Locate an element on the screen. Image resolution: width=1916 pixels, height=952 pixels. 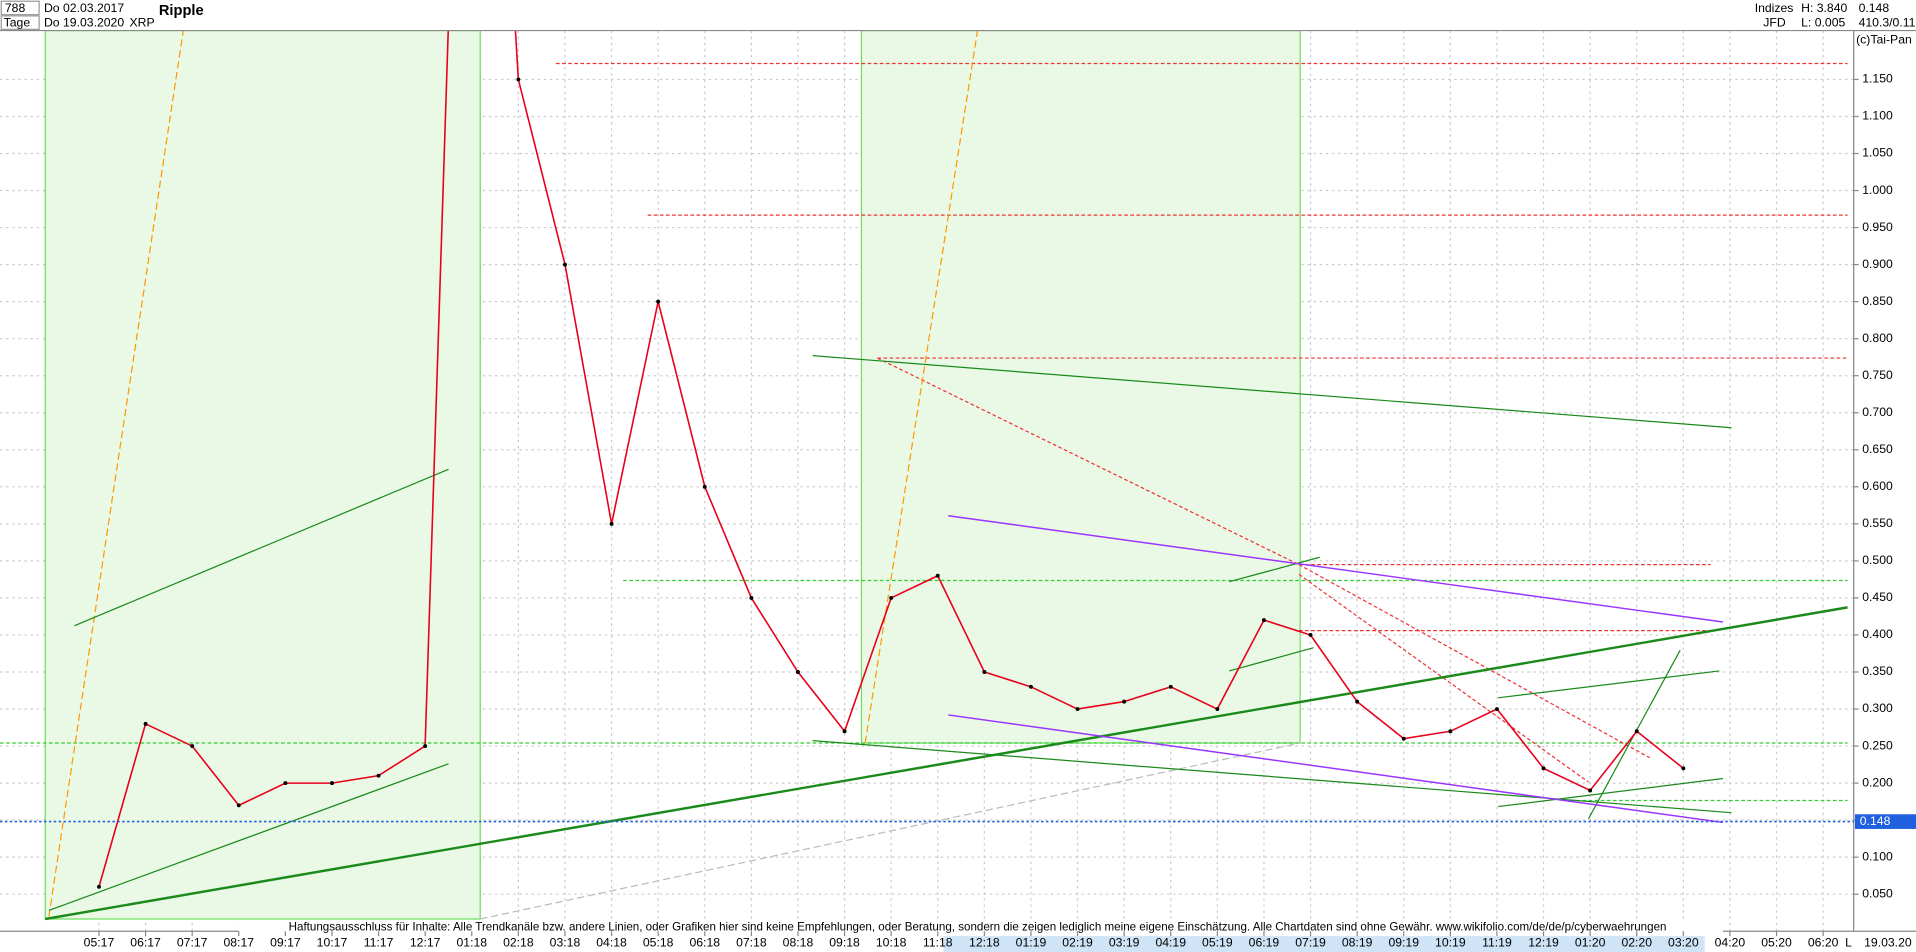
period-select is located at coordinates (20, 22).